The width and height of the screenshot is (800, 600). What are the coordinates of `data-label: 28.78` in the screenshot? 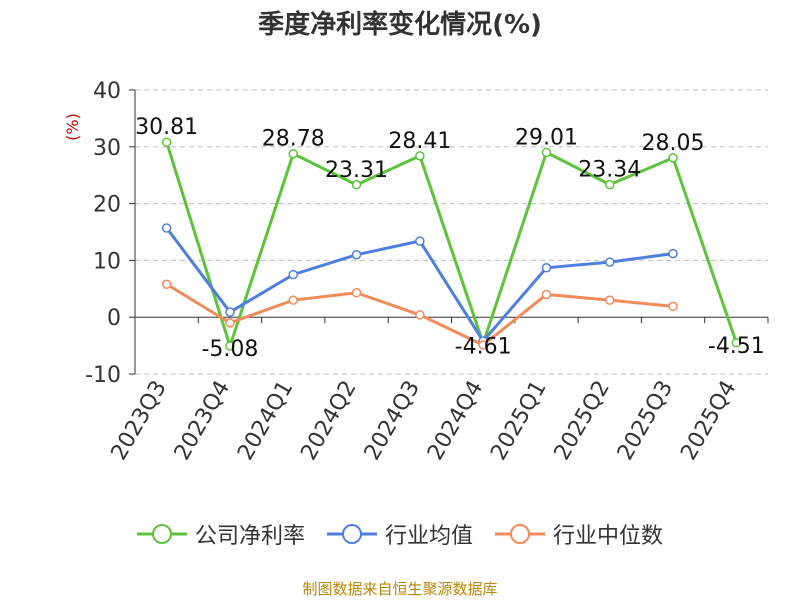 It's located at (293, 139).